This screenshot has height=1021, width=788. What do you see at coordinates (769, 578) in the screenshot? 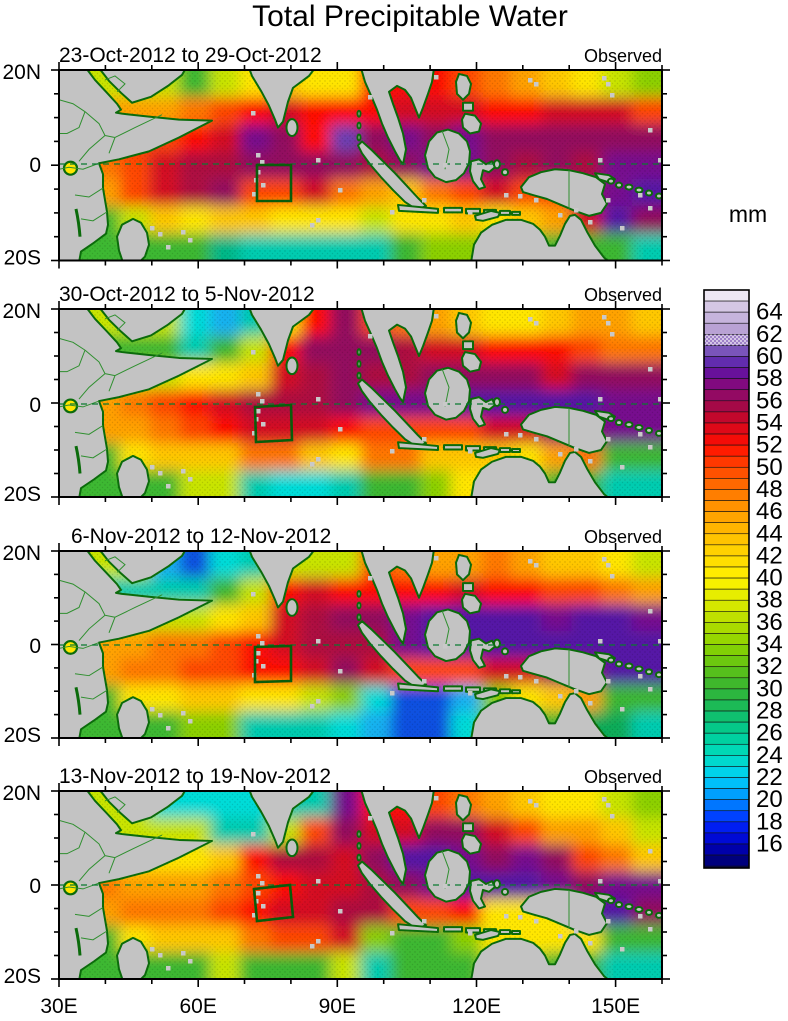
I see `svg-text: 40` at bounding box center [769, 578].